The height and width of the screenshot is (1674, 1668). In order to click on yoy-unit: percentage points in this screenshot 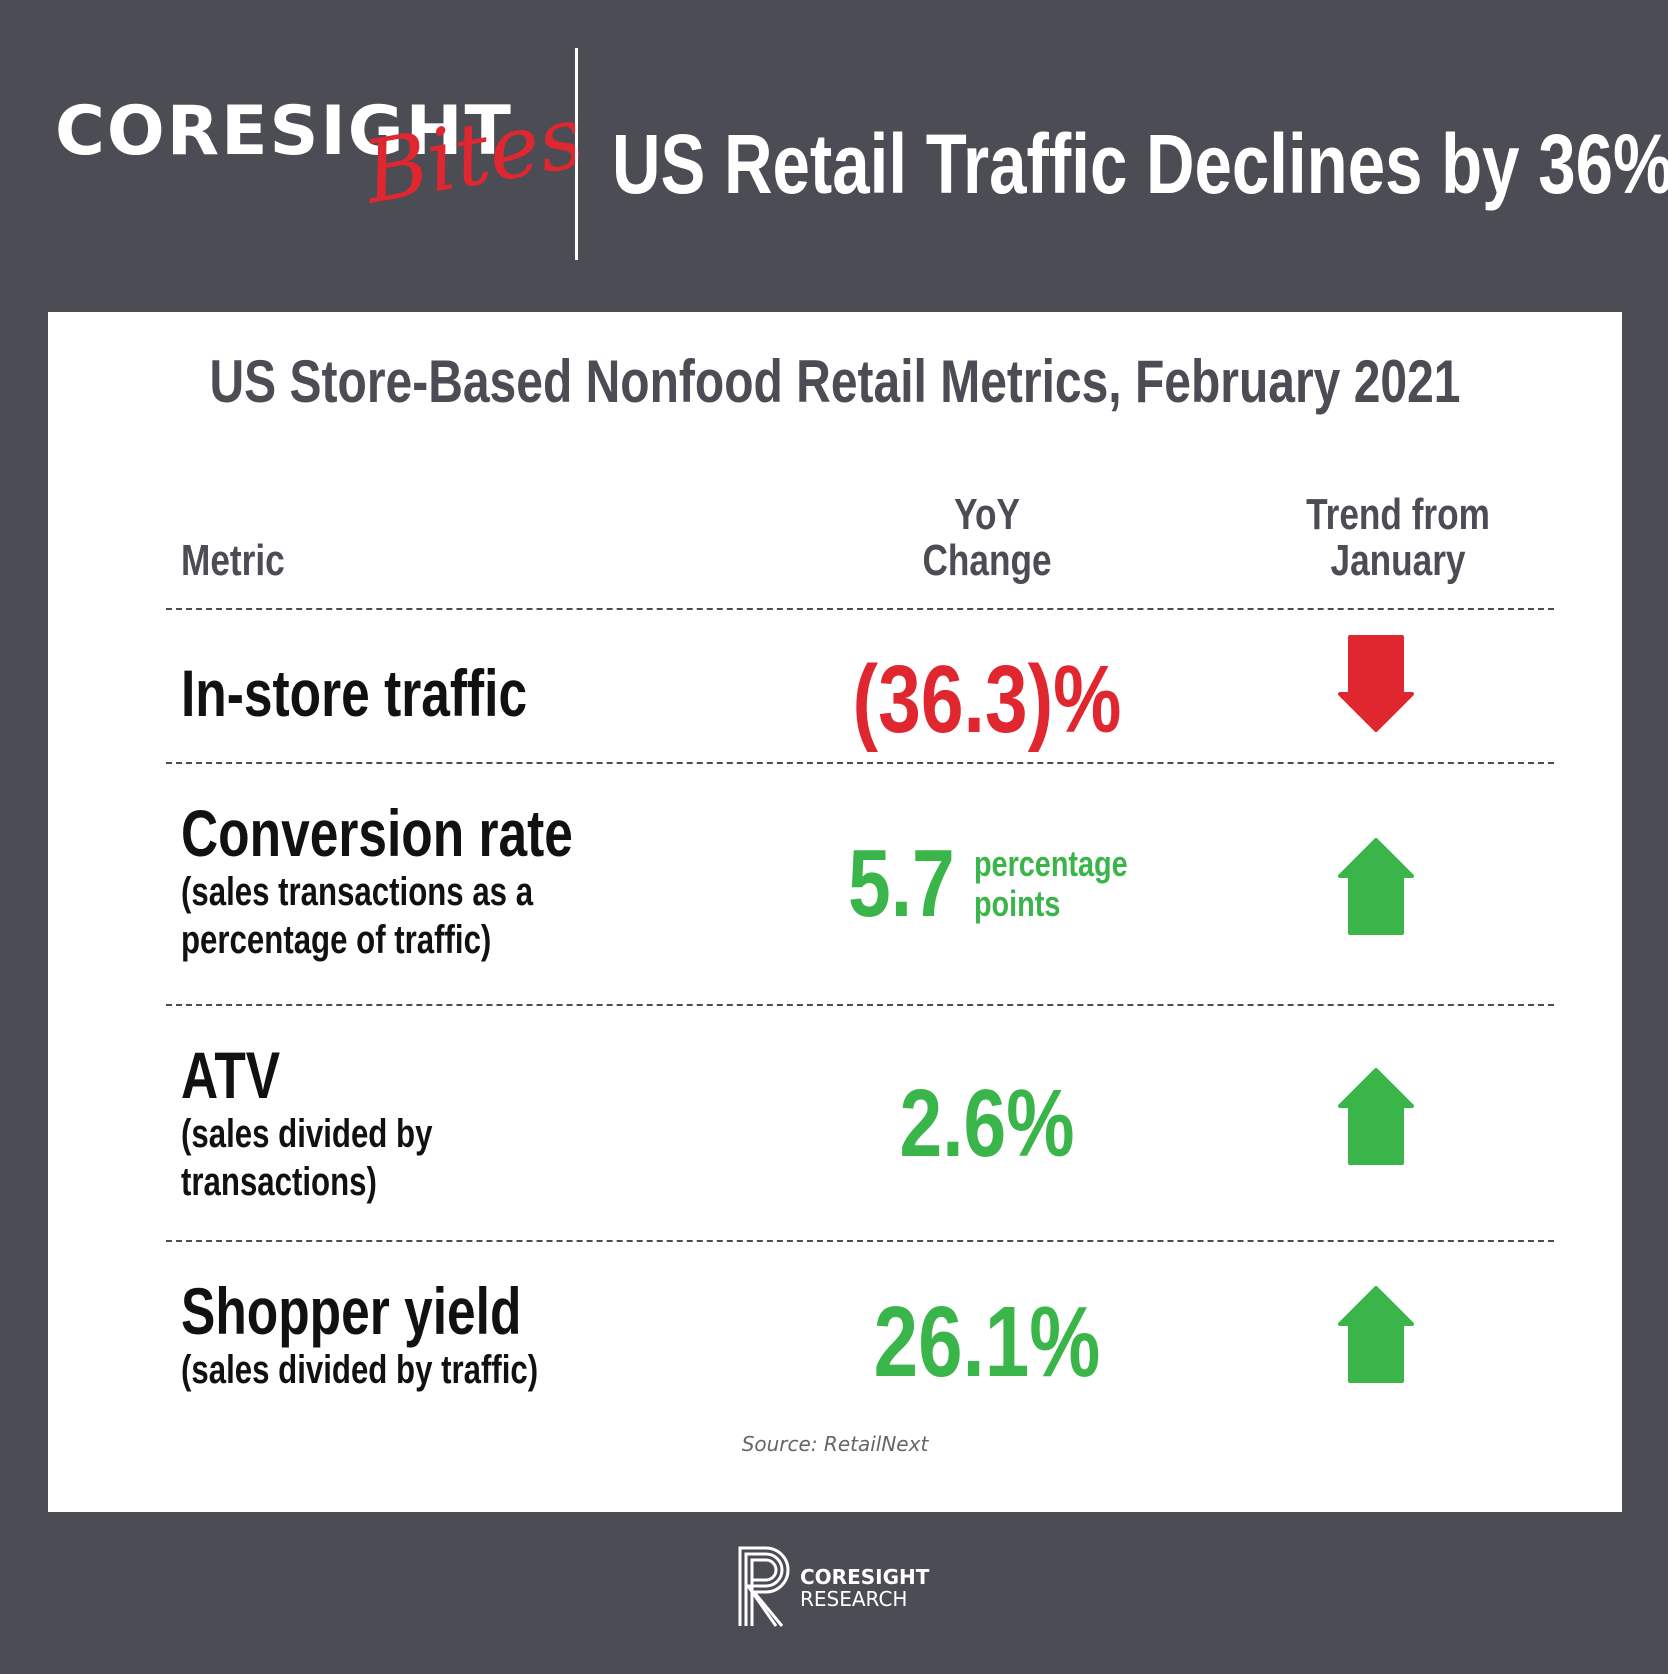, I will do `click(1051, 884)`.